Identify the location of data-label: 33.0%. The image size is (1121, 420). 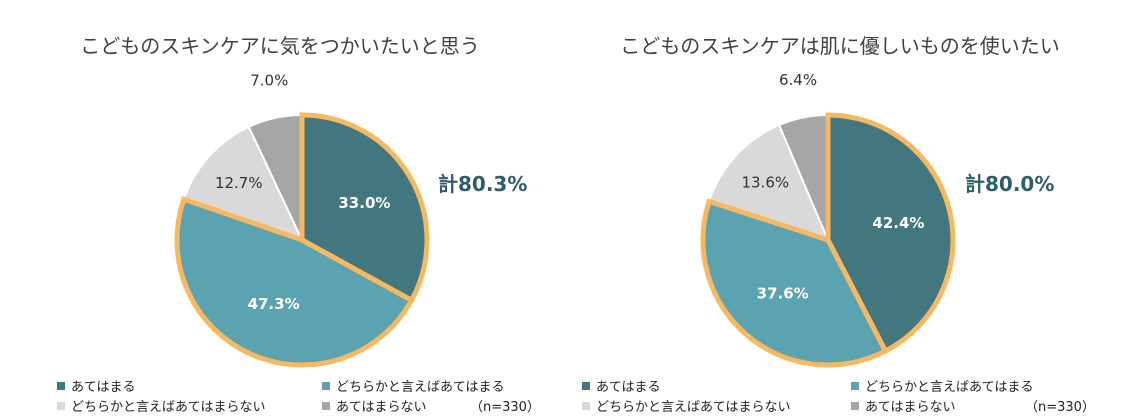
(364, 203).